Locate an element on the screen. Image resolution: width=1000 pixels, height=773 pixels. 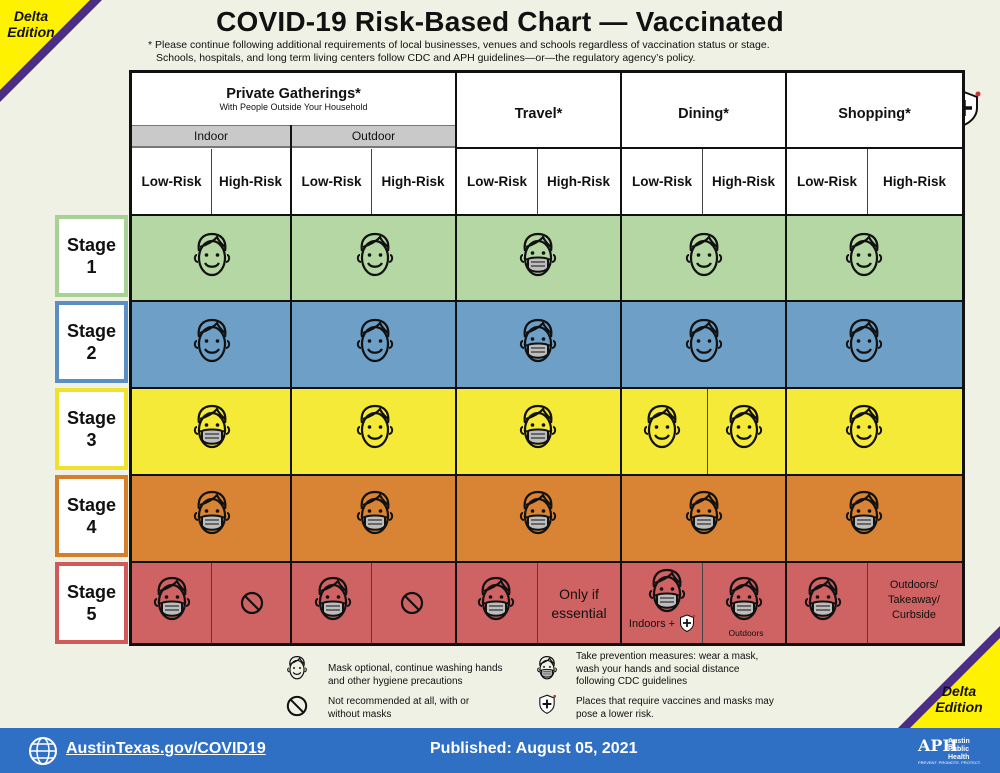
aph-logo-name: Austin Public Health is located at coordinates (959, 749).